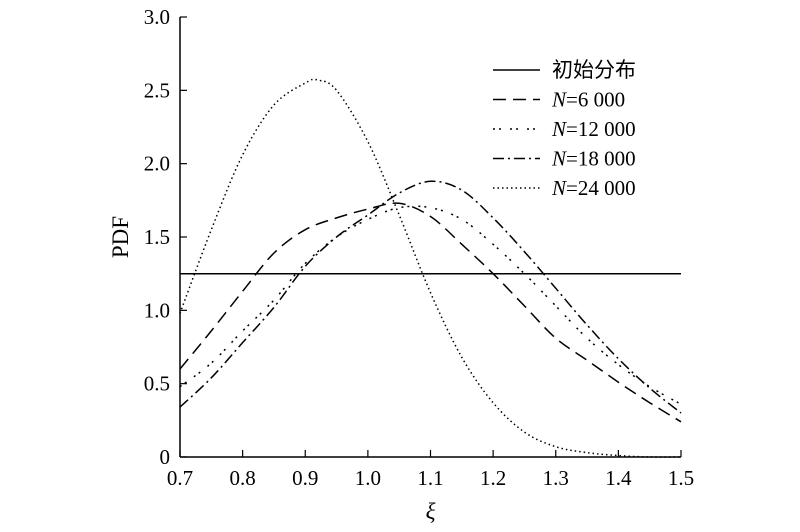  Describe the element at coordinates (157, 17) in the screenshot. I see `y-tick-label: 3.0` at that location.